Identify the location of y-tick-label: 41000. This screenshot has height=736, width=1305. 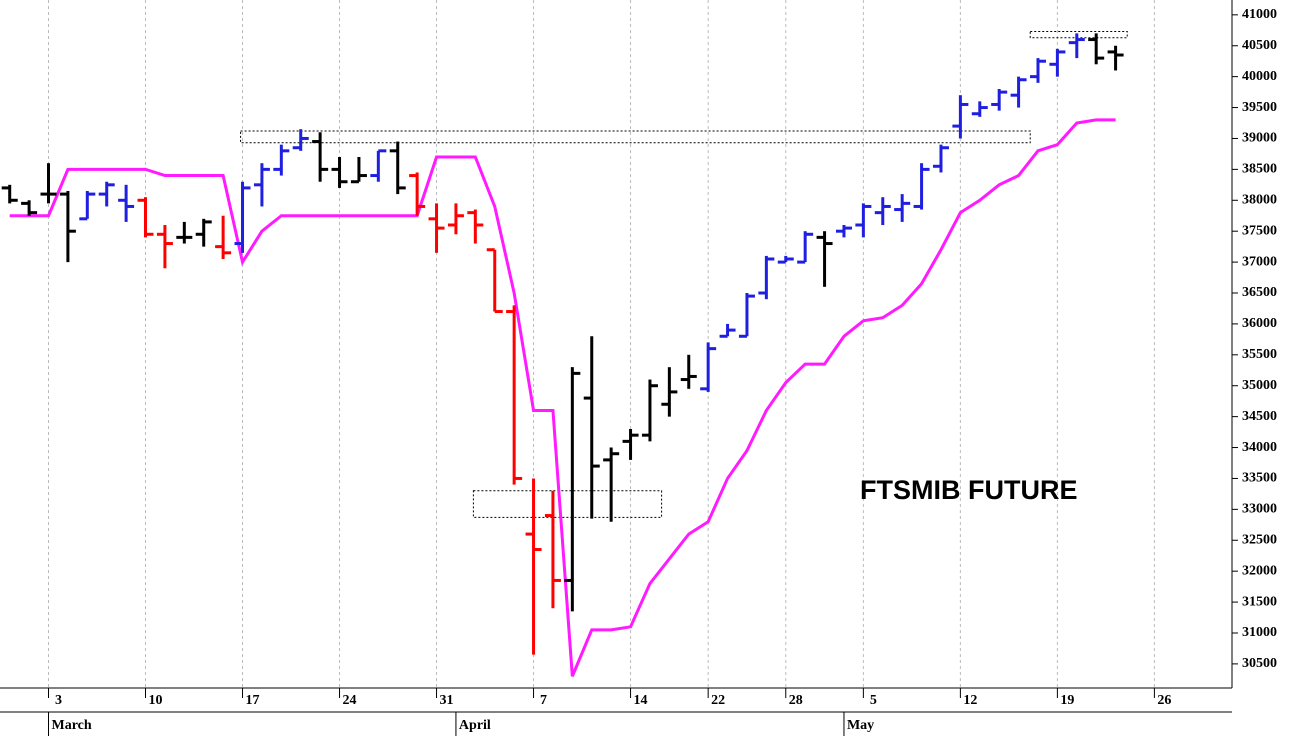
(1259, 14).